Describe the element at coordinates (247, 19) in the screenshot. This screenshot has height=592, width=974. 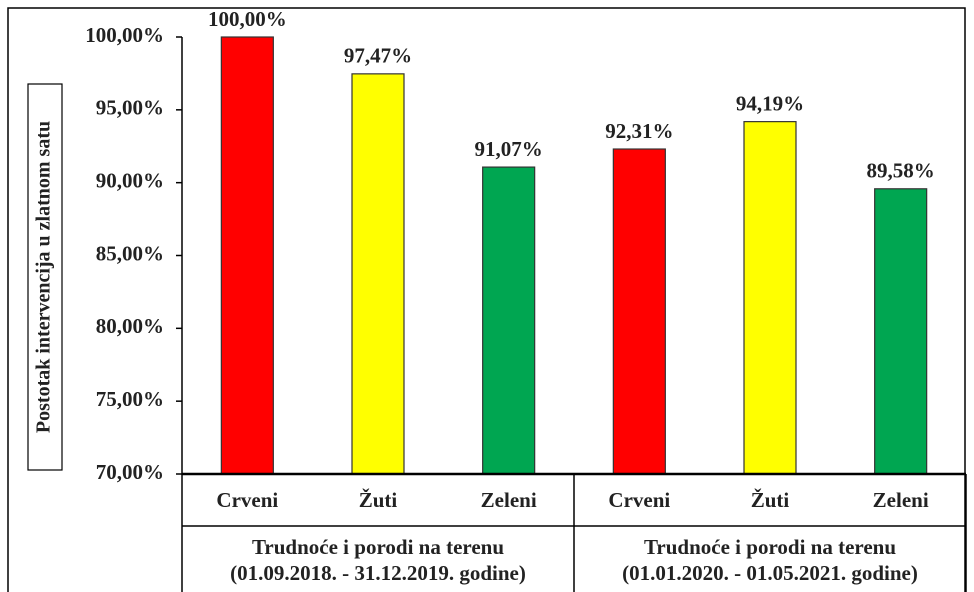
I see `value-label: 100,00%` at that location.